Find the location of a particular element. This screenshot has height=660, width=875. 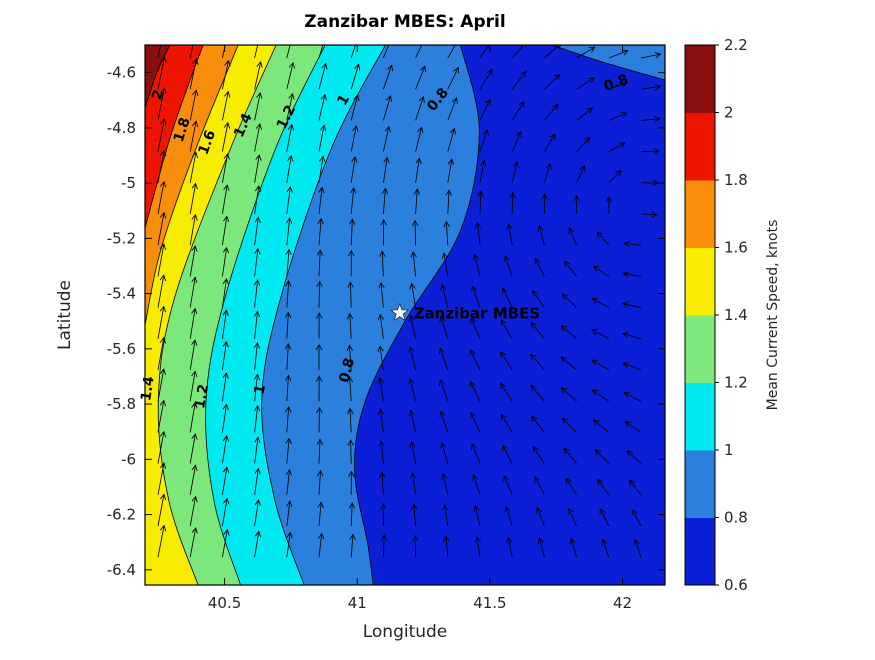

contour-label: 1.2 is located at coordinates (202, 396).